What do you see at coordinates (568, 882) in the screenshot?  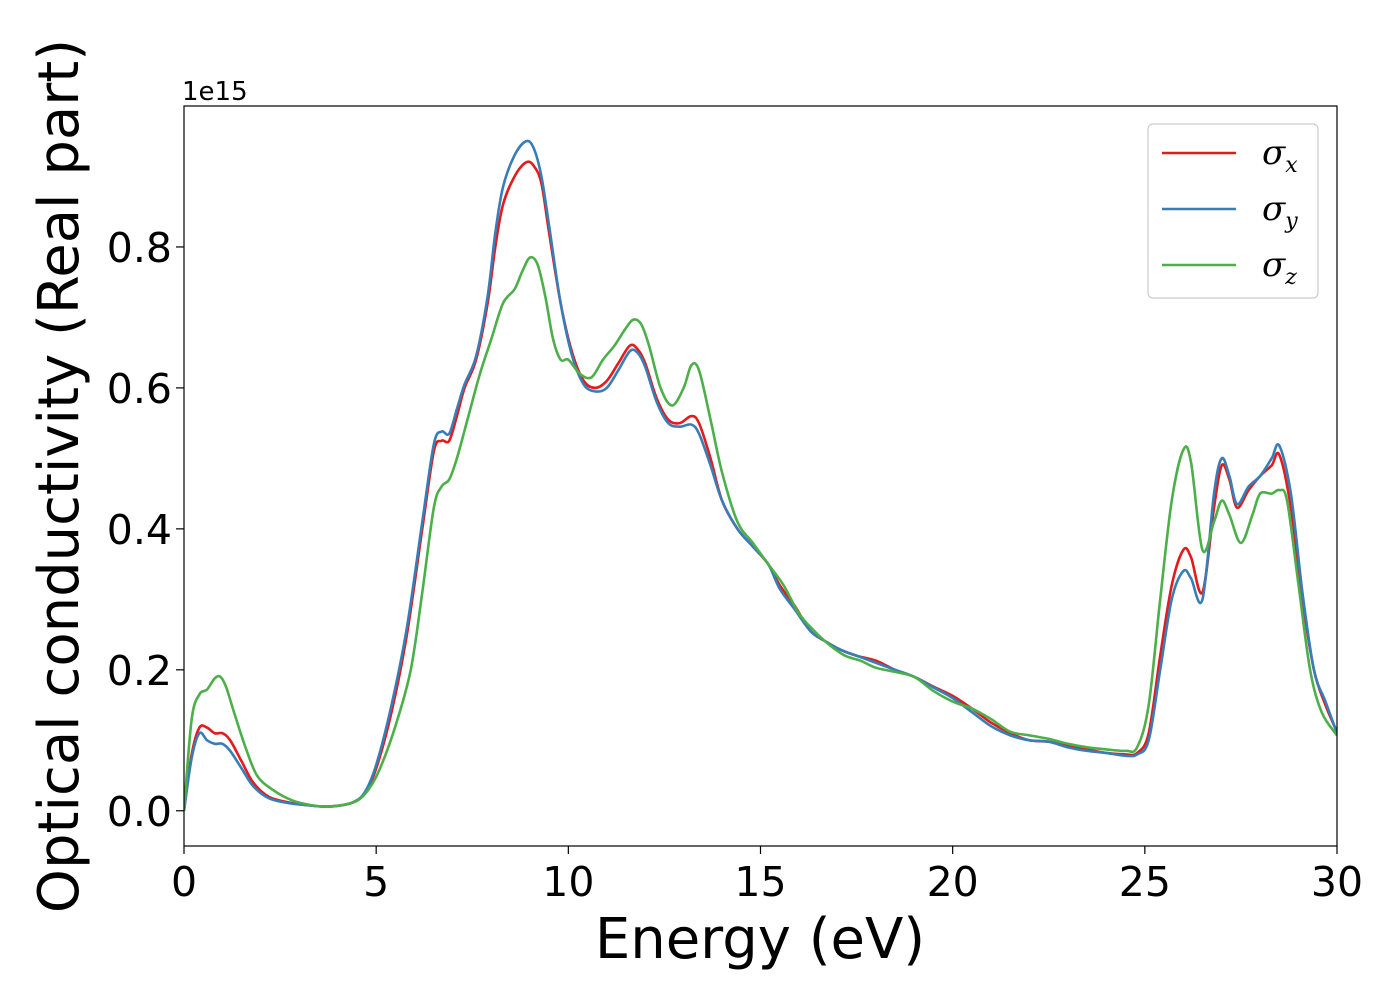 I see `x-tick-label: 10` at bounding box center [568, 882].